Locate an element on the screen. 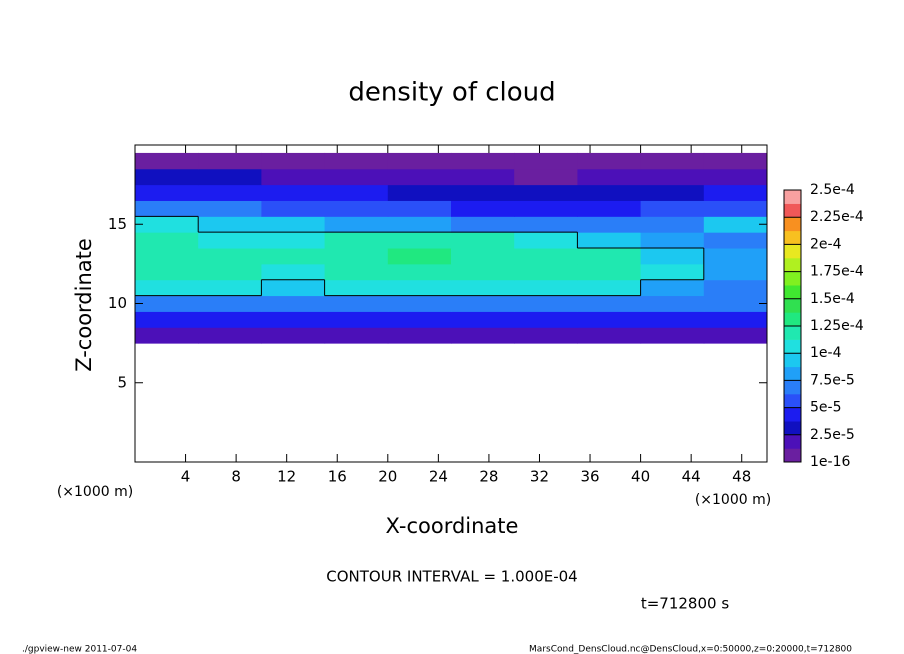 The width and height of the screenshot is (904, 654). x-unit: (×1000 m) is located at coordinates (95, 492).